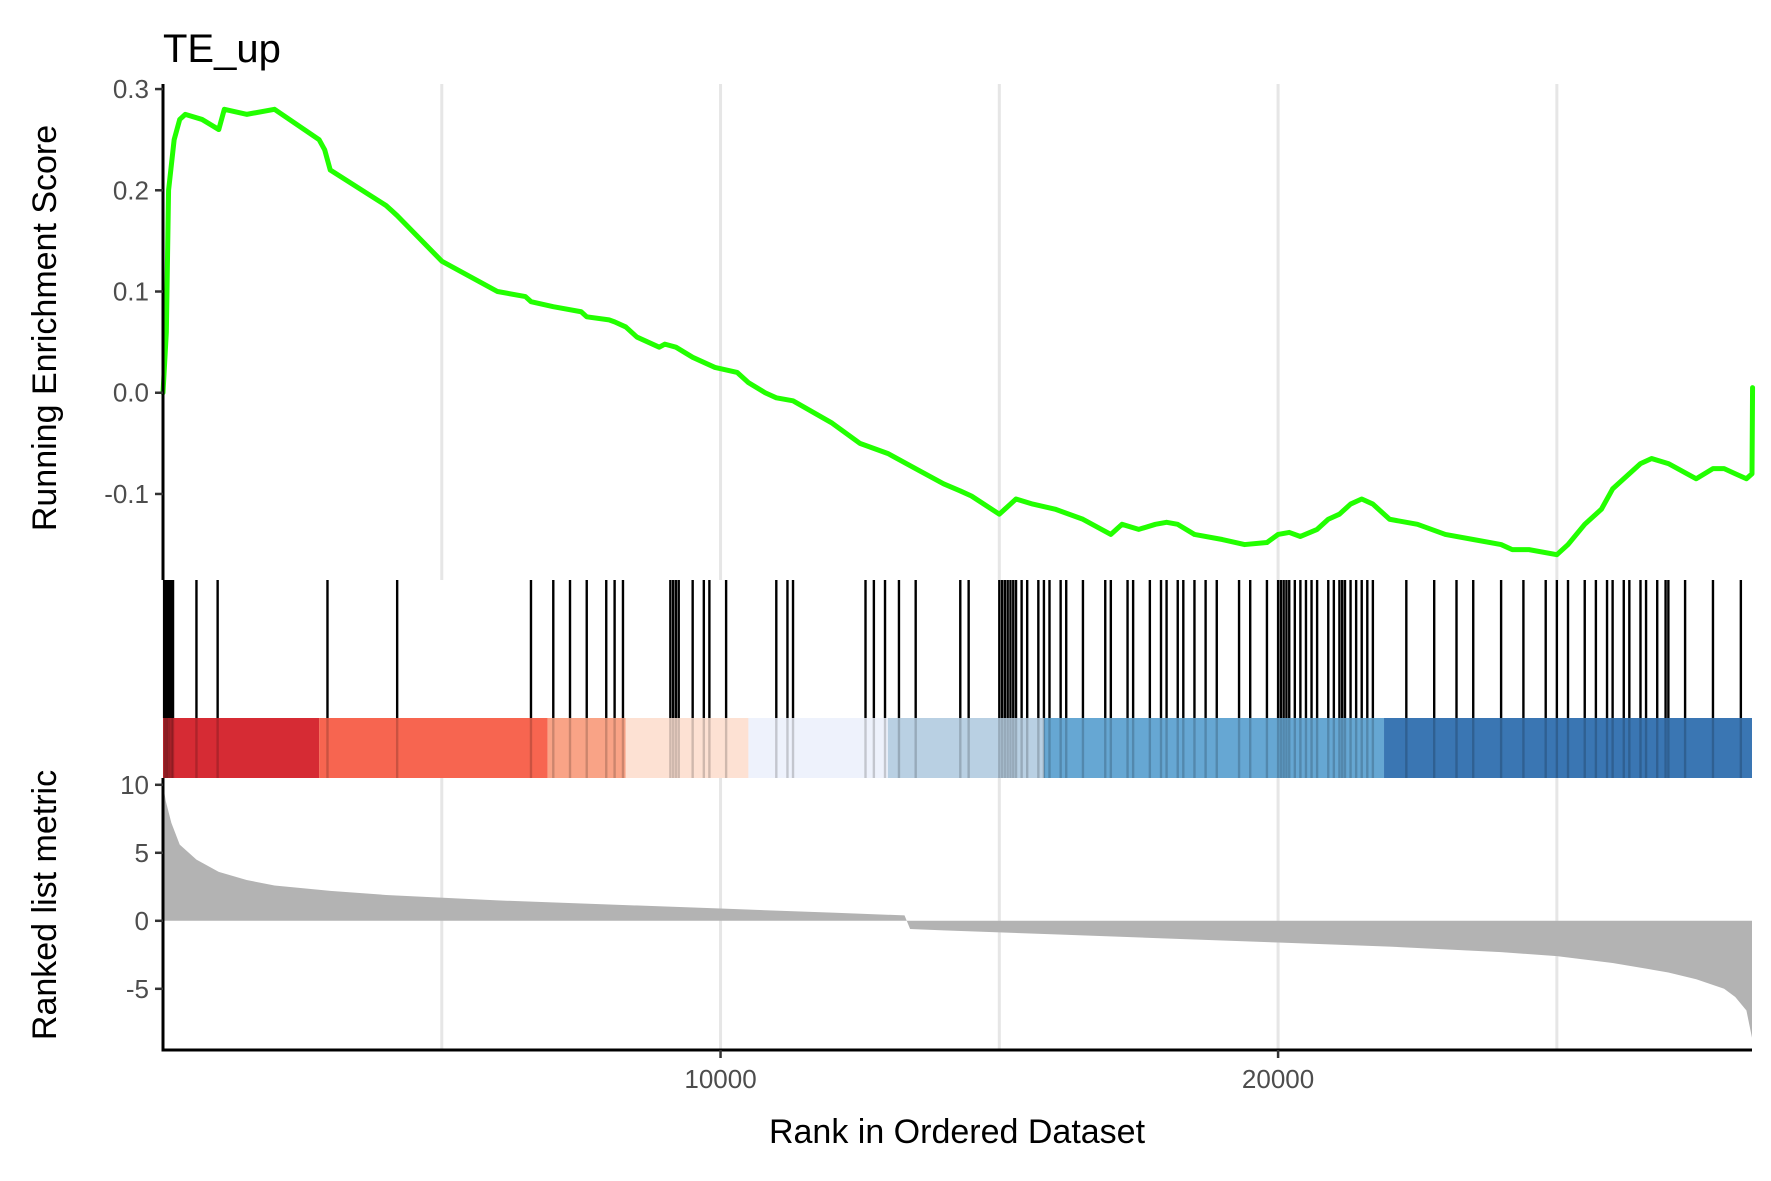 The width and height of the screenshot is (1771, 1181). Describe the element at coordinates (142, 921) in the screenshot. I see `y-tick-label-metric: 0` at that location.